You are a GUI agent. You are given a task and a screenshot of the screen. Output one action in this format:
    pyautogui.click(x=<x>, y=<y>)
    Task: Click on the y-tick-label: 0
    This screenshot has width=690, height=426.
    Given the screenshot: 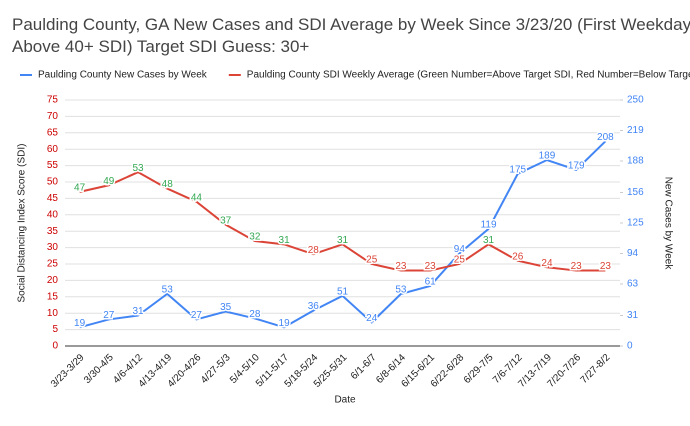 What is the action you would take?
    pyautogui.click(x=55, y=346)
    